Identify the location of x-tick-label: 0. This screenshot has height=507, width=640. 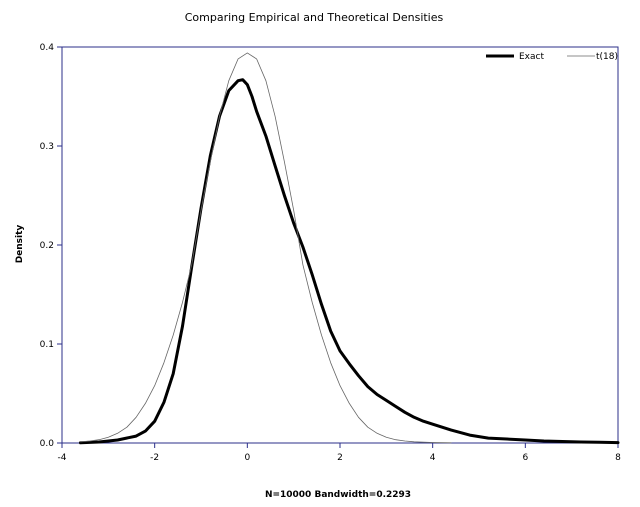
(247, 458).